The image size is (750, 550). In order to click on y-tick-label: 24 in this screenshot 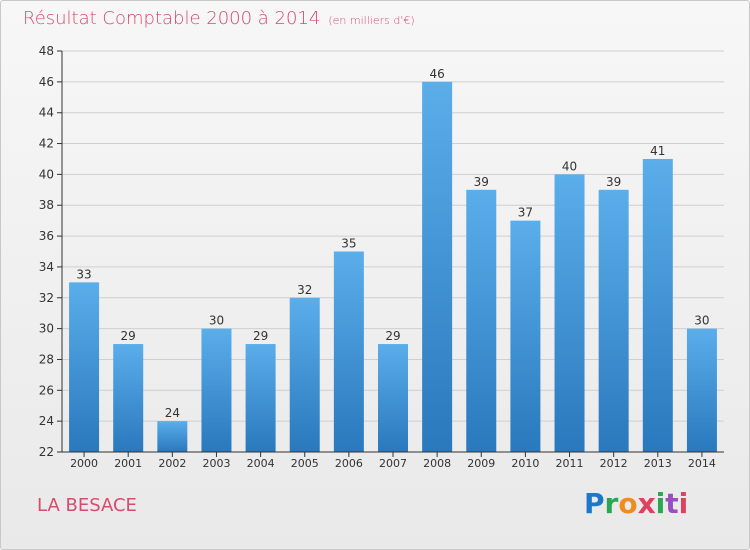, I will do `click(46, 421)`.